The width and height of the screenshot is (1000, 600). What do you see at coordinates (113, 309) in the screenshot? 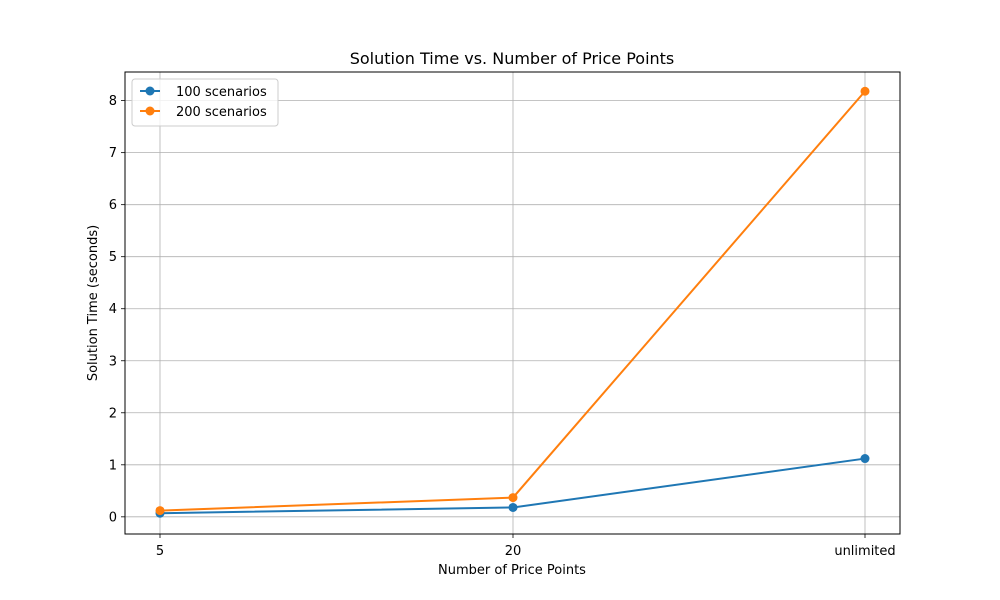
I see `y-tick-label: 4` at bounding box center [113, 309].